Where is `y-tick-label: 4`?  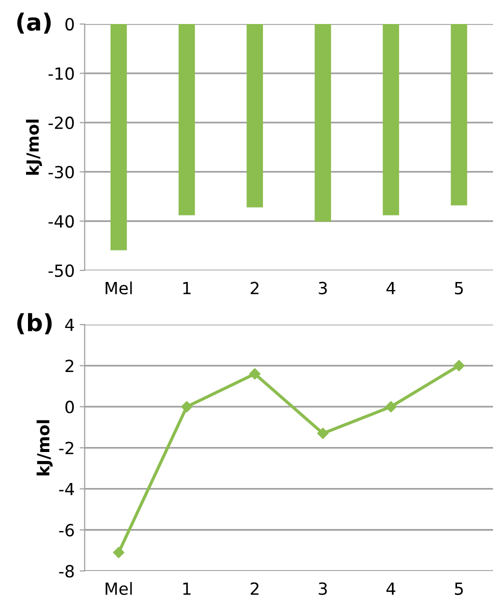
y-tick-label: 4 is located at coordinates (69, 324).